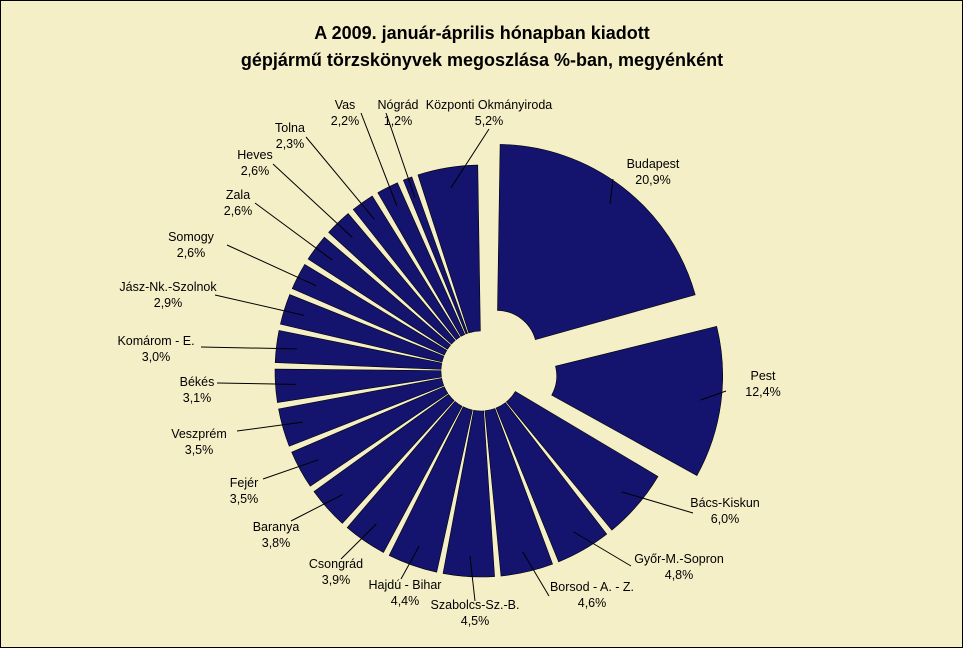 The width and height of the screenshot is (963, 649). What do you see at coordinates (156, 357) in the screenshot?
I see `slice-value-label: 3,0%` at bounding box center [156, 357].